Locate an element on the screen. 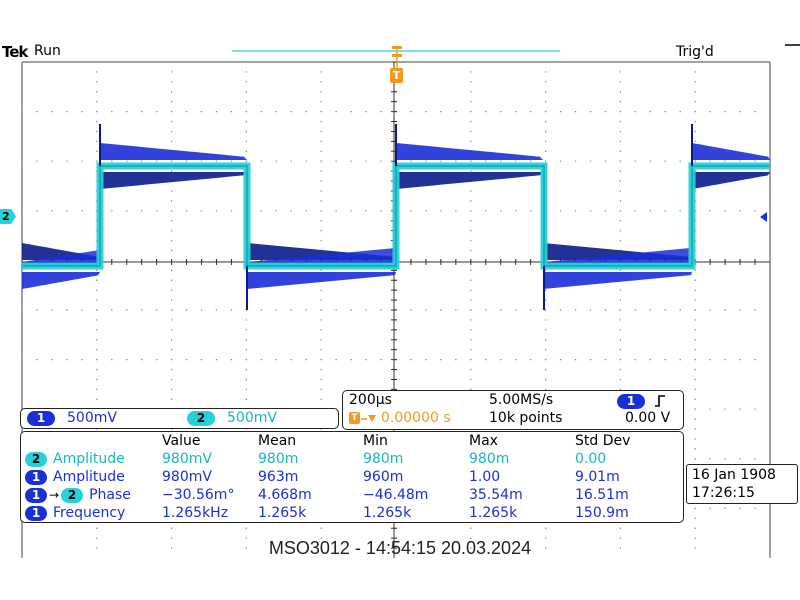 This screenshot has height=600, width=800. measurement-label: 2 Amplitude is located at coordinates (75, 459).